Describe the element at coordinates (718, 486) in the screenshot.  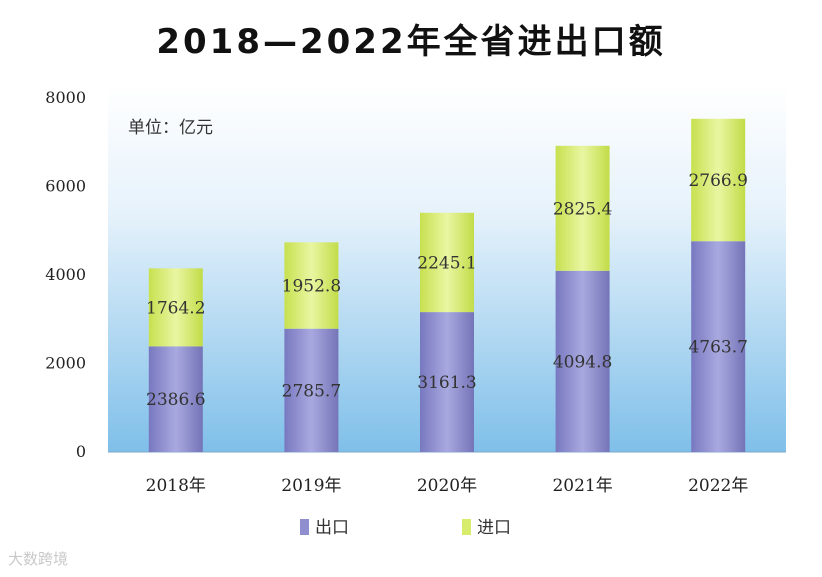
I see `x-tick-label: 2022年` at that location.